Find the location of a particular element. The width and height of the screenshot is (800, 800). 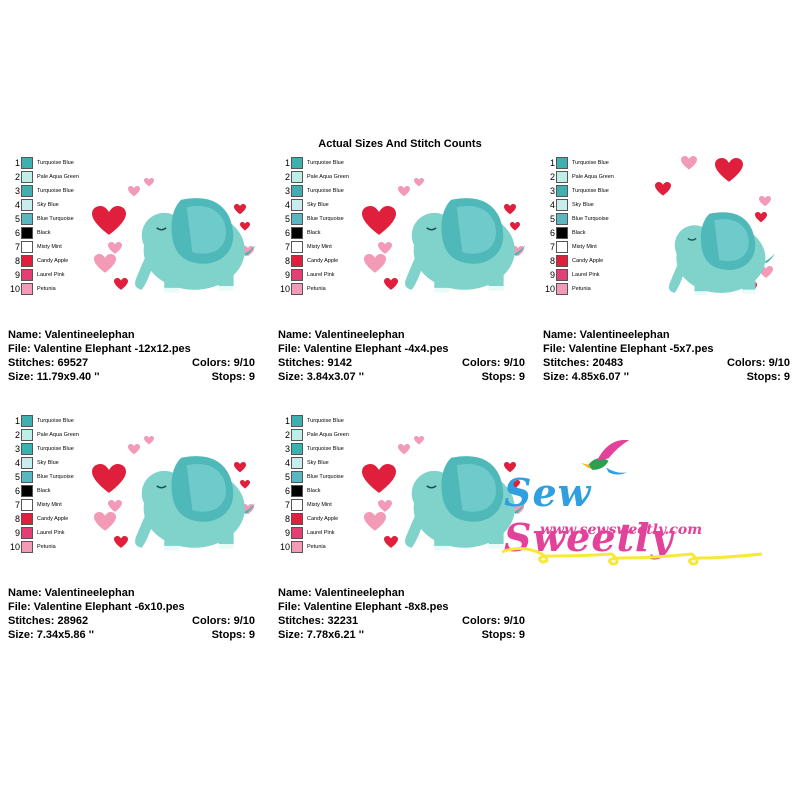

logo-brand-sew: Sew is located at coordinates (548, 492).